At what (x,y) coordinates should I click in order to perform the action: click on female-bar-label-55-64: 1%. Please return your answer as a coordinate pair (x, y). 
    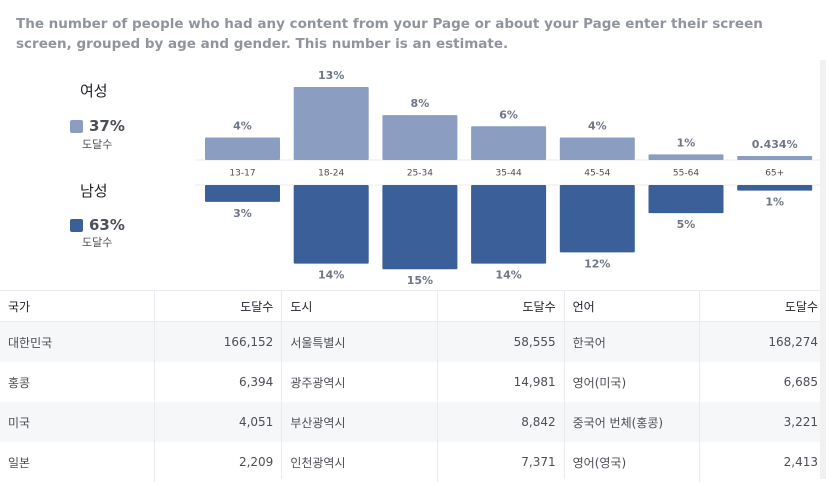
    Looking at the image, I should click on (686, 142).